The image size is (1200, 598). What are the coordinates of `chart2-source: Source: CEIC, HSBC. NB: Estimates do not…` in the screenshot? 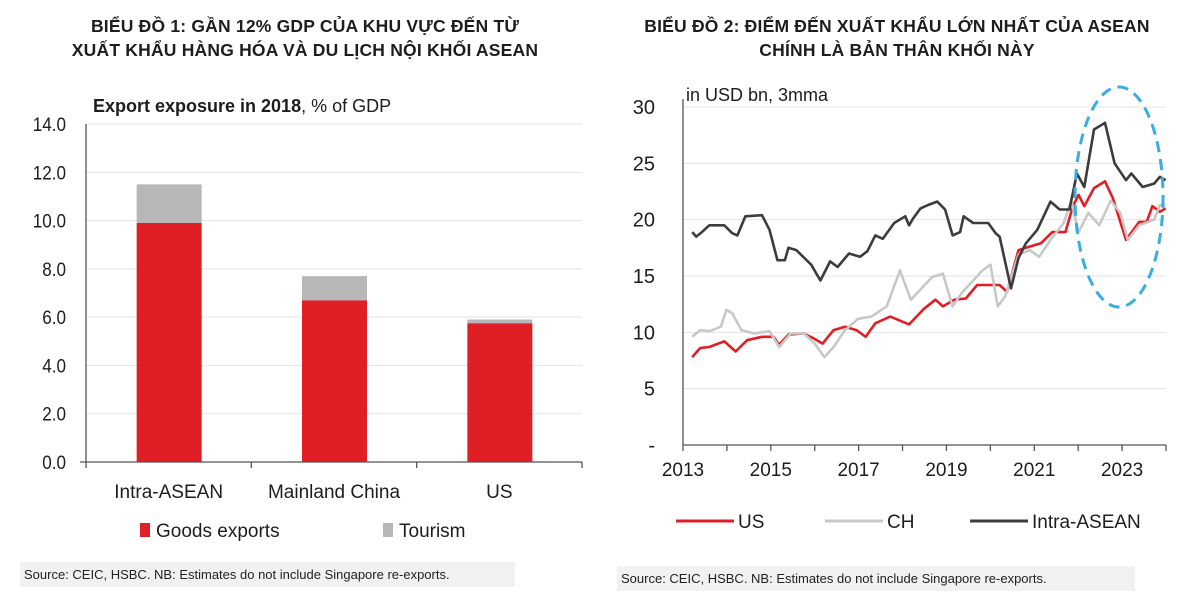 It's located at (876, 578).